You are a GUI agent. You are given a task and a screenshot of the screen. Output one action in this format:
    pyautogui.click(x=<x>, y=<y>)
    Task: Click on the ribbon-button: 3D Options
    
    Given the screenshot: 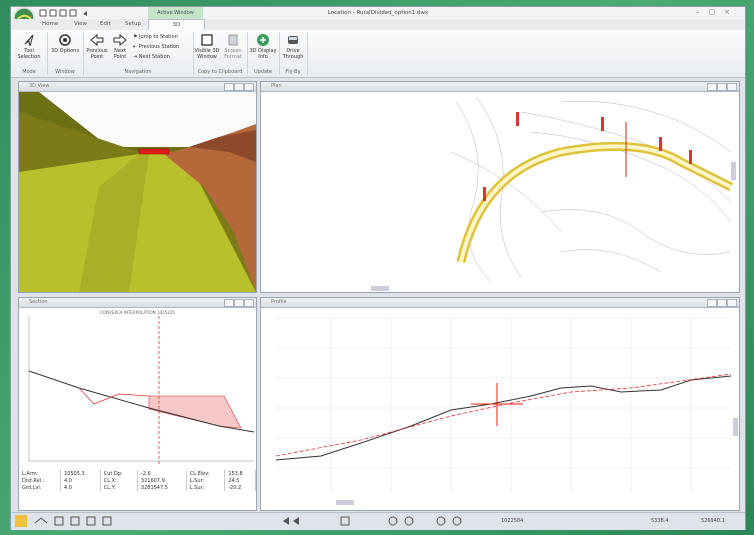 What is the action you would take?
    pyautogui.click(x=65, y=43)
    